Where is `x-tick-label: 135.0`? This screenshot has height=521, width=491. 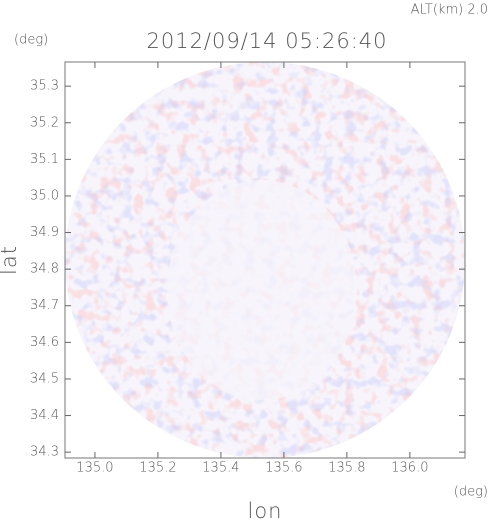 x-tick-label: 135.0 is located at coordinates (94, 468).